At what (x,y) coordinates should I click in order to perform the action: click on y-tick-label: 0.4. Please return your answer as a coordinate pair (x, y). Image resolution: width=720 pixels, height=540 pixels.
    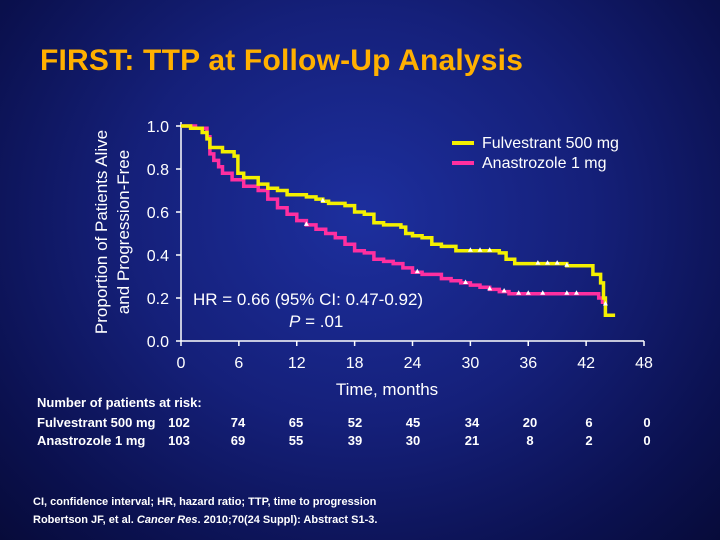
    Looking at the image, I should click on (158, 256).